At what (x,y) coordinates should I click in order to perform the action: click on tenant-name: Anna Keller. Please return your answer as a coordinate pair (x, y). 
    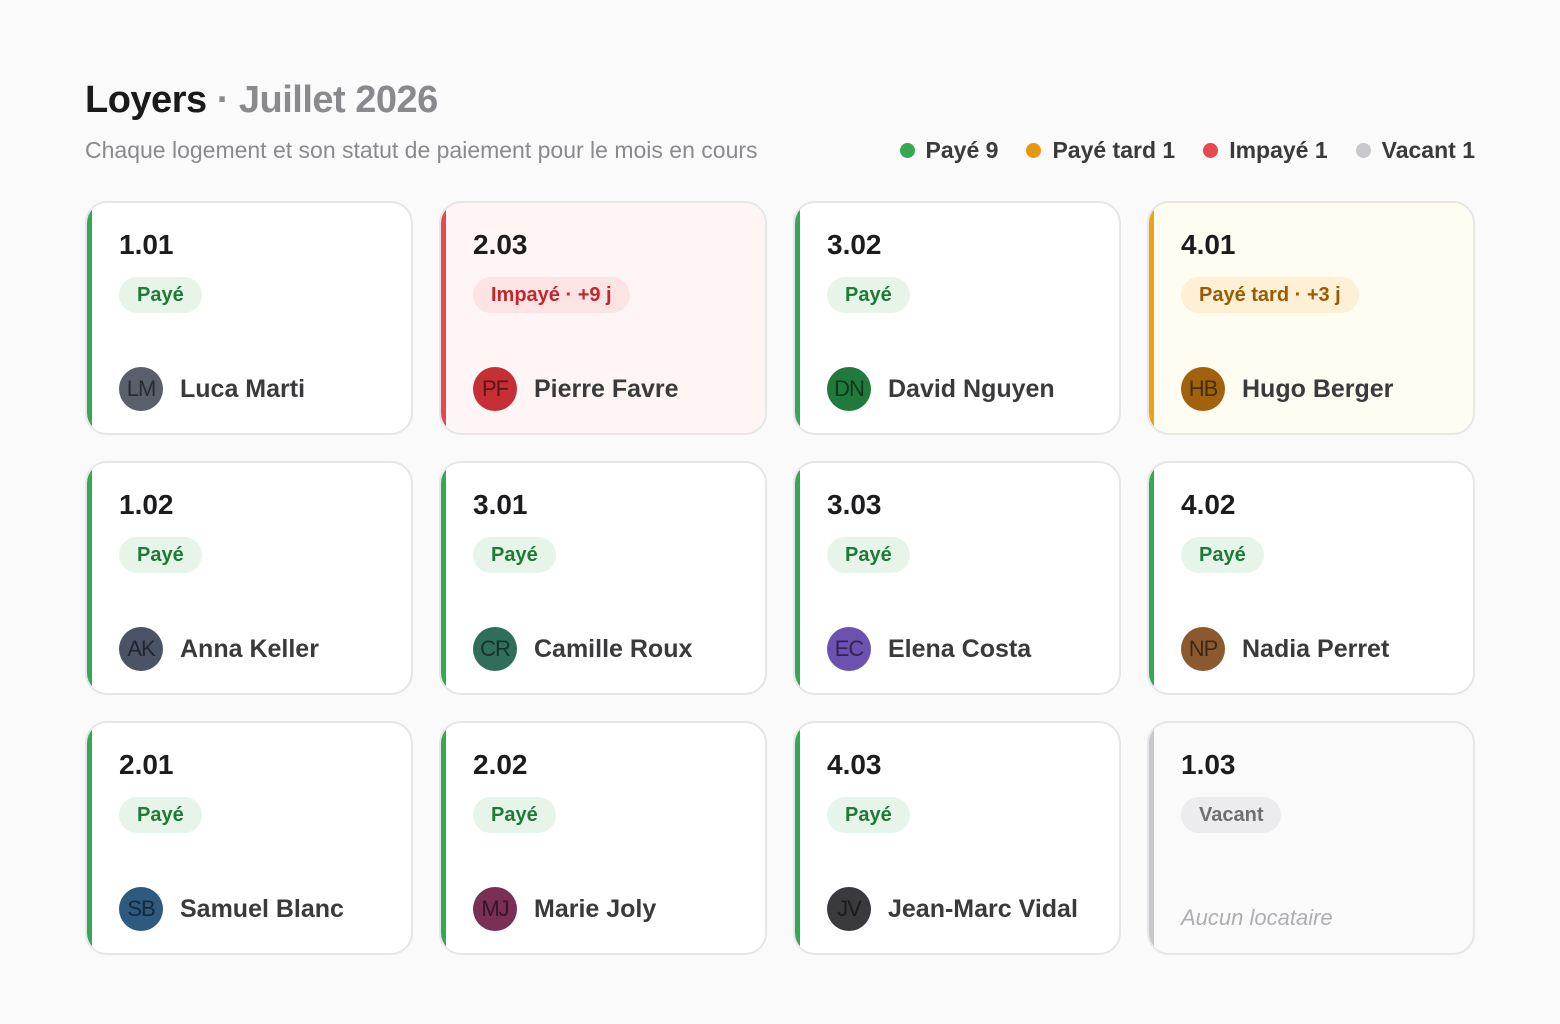
    Looking at the image, I should click on (249, 648).